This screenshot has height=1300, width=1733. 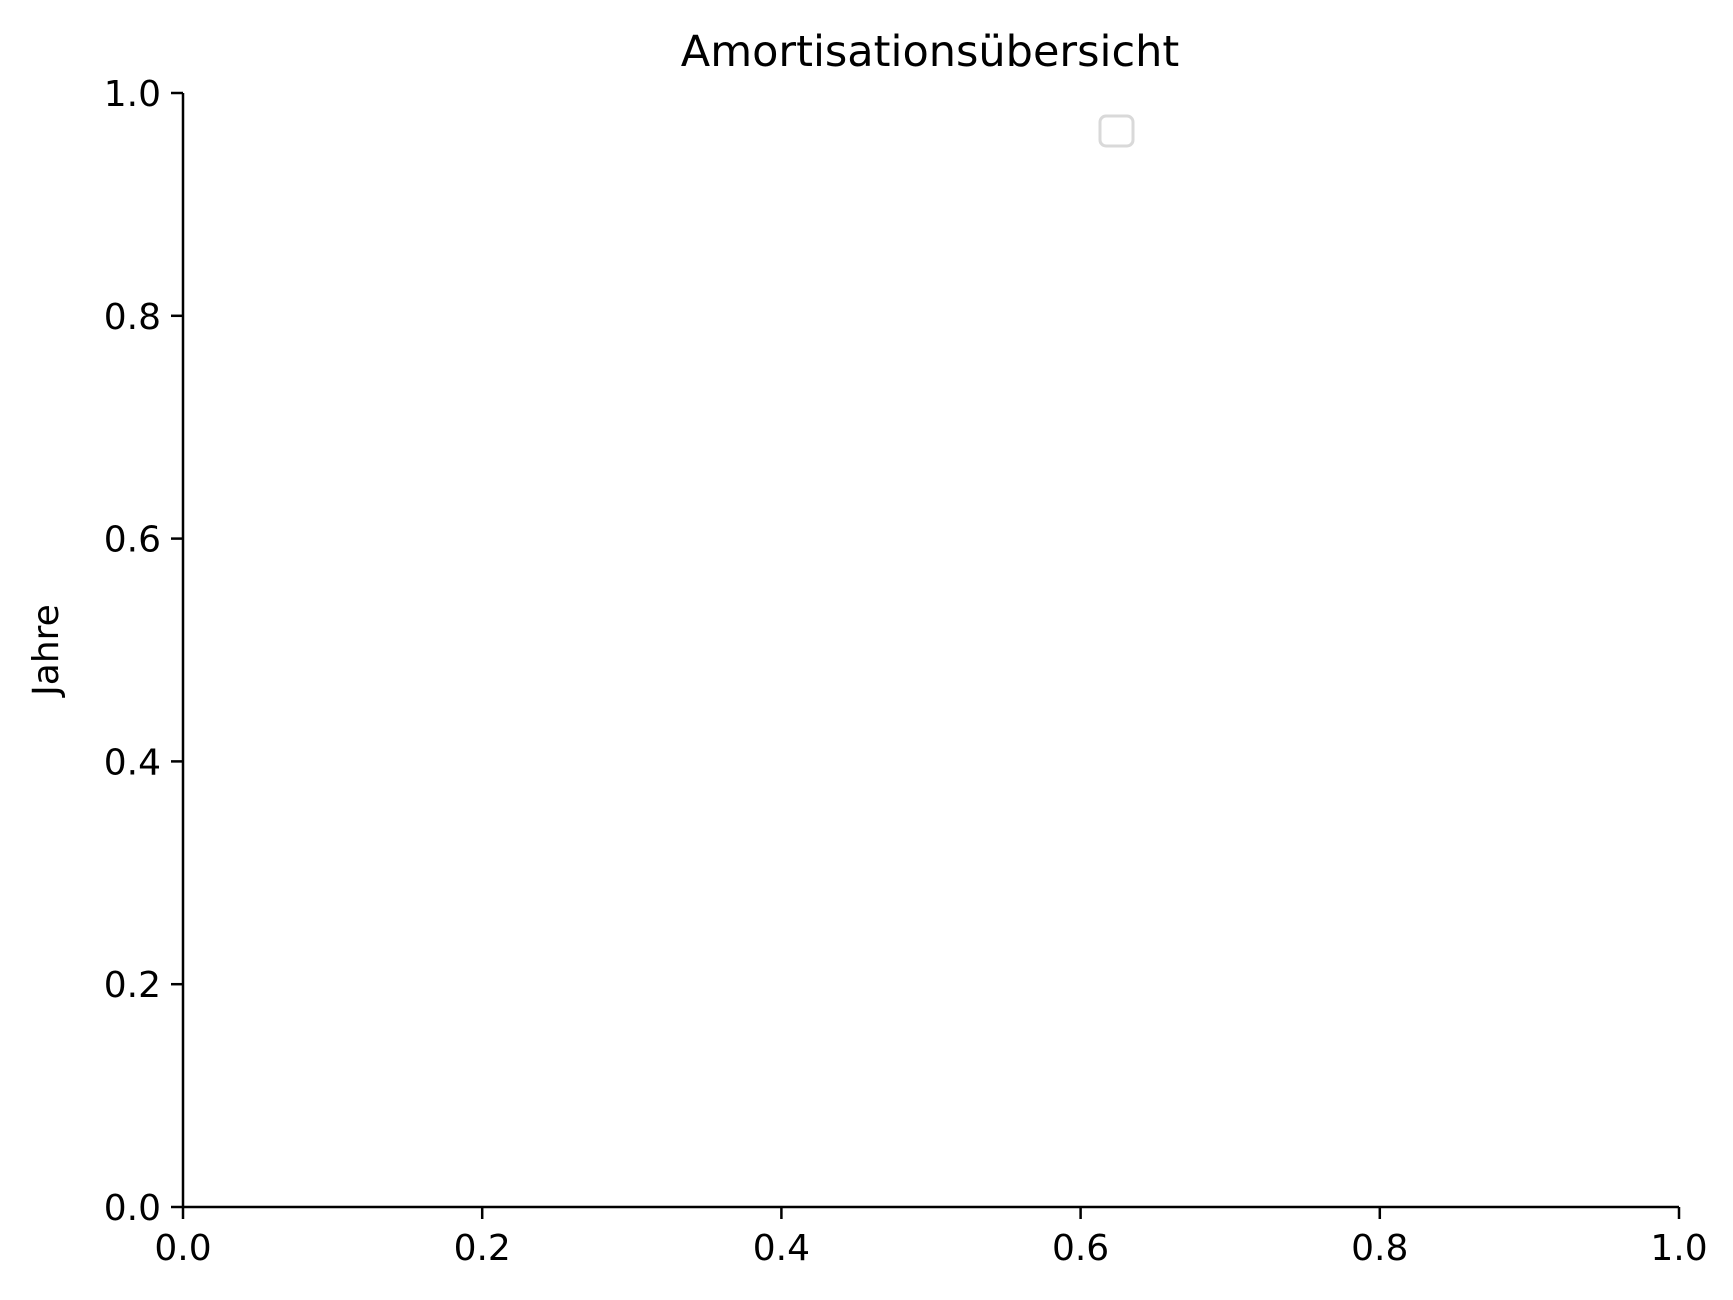 I want to click on y-tick-label: 1.0, so click(x=132, y=94).